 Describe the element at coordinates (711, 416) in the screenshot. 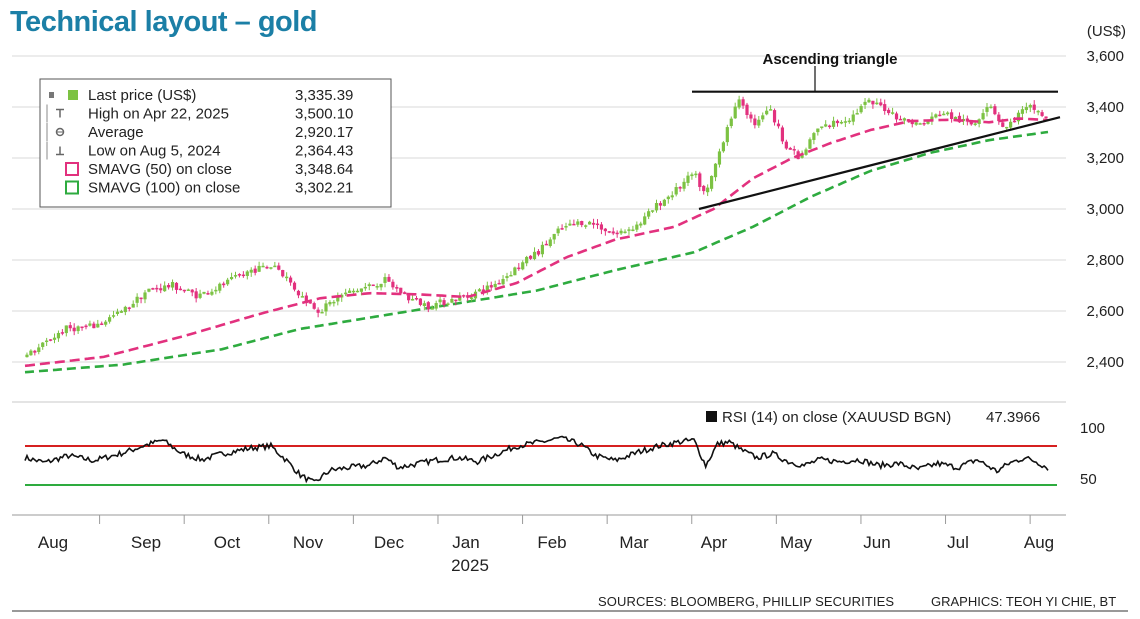

I see `rsi-legend-swatch` at that location.